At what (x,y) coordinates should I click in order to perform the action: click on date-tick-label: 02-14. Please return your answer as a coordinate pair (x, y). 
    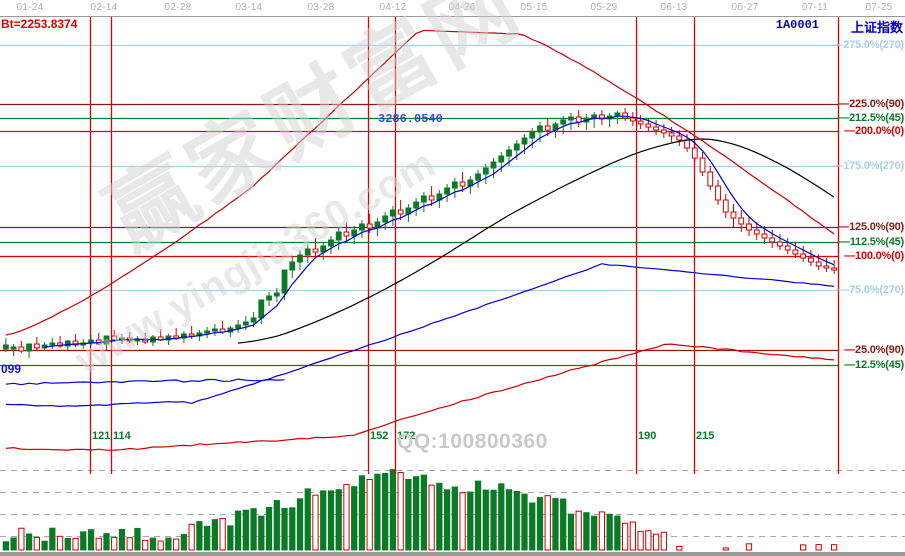
    Looking at the image, I should click on (104, 7).